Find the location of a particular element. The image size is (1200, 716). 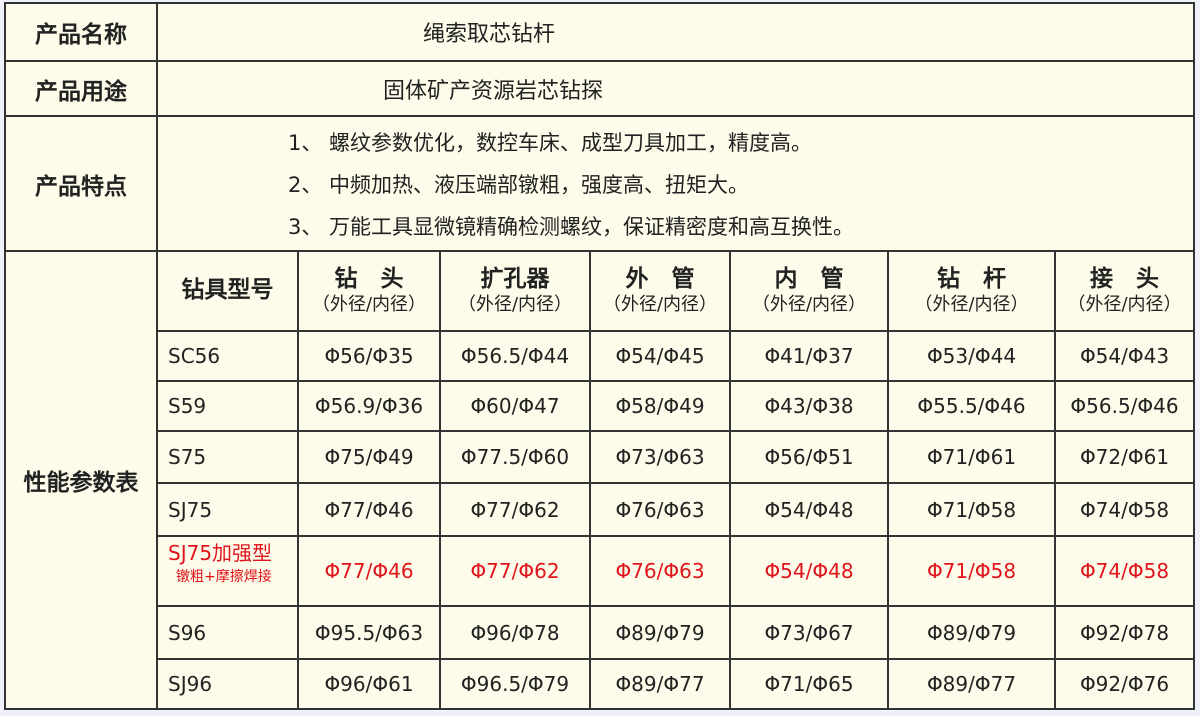

header-cell: 钻具型号 is located at coordinates (228, 292).